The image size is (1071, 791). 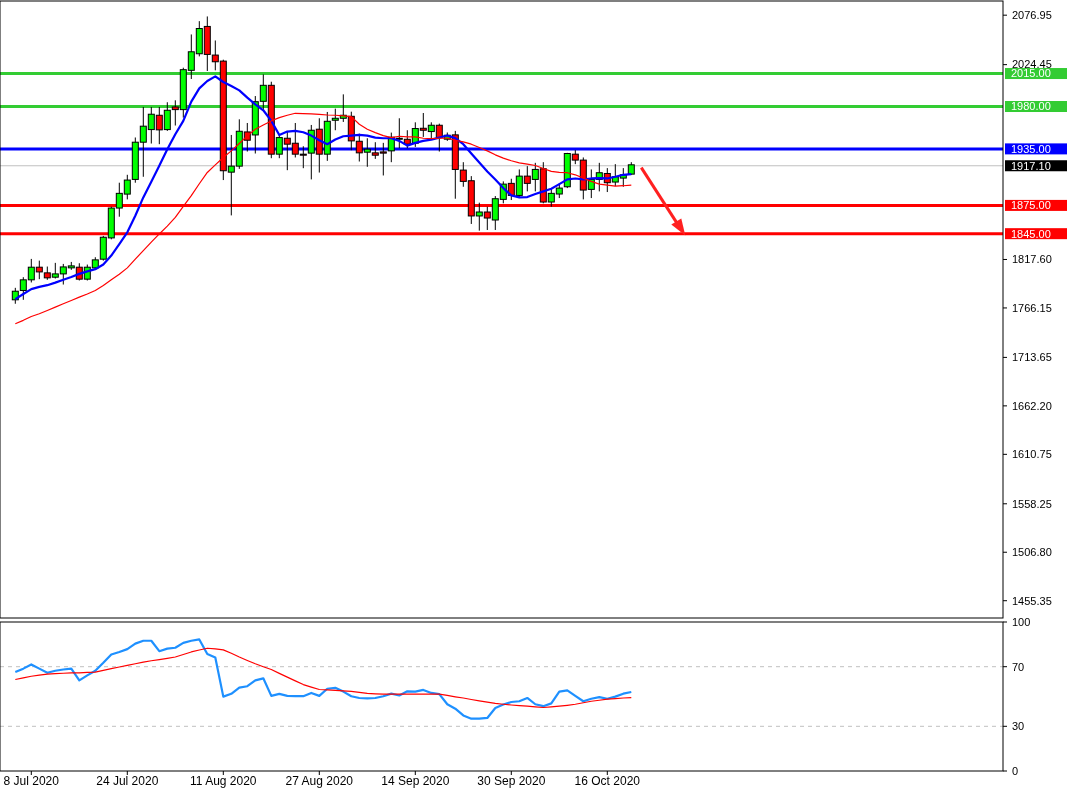 I want to click on y-tick-label: 1455.35, so click(x=1032, y=600).